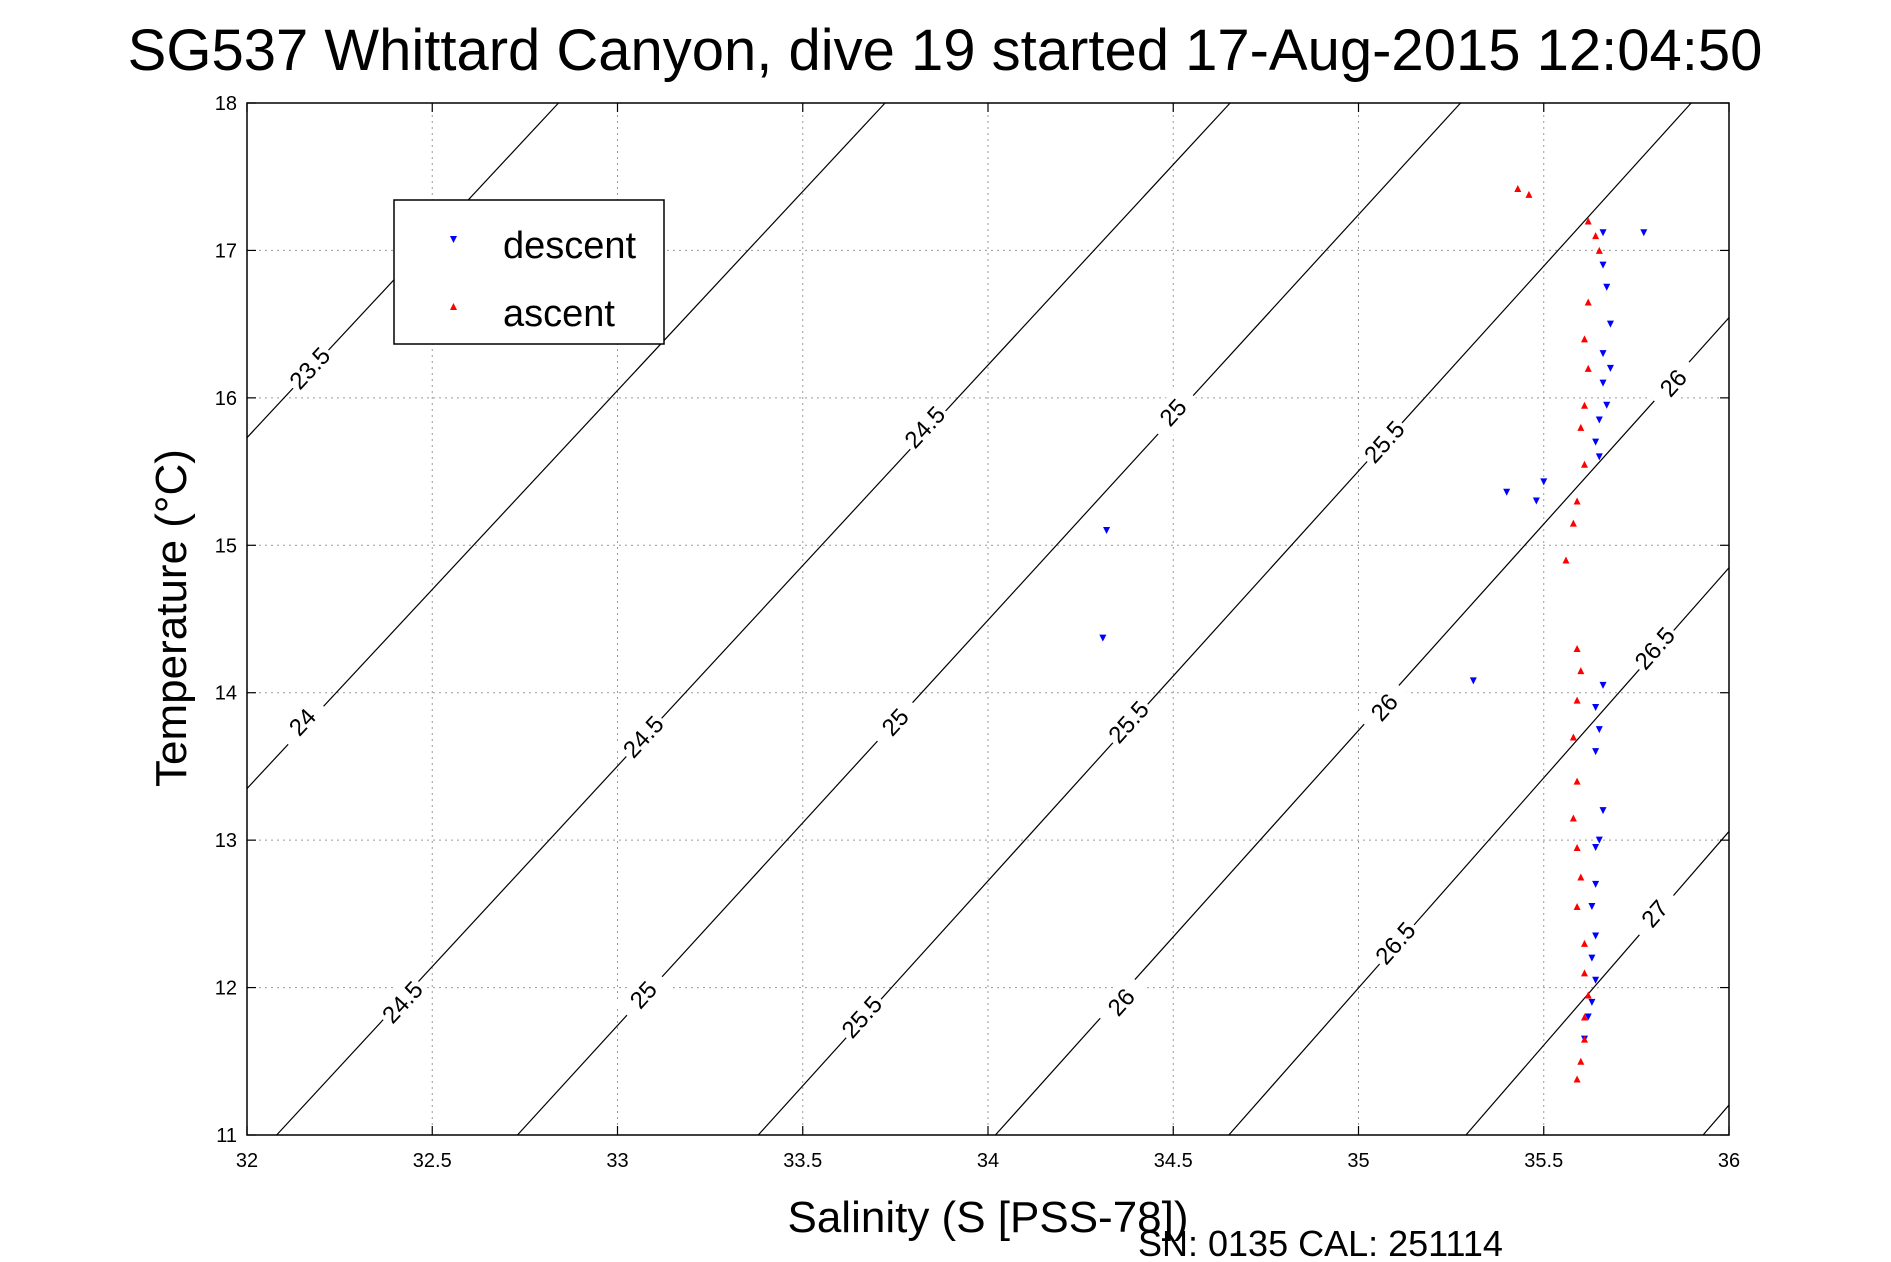 This screenshot has height=1262, width=1891. Describe the element at coordinates (1358, 1161) in the screenshot. I see `x-tick-label: 35` at that location.